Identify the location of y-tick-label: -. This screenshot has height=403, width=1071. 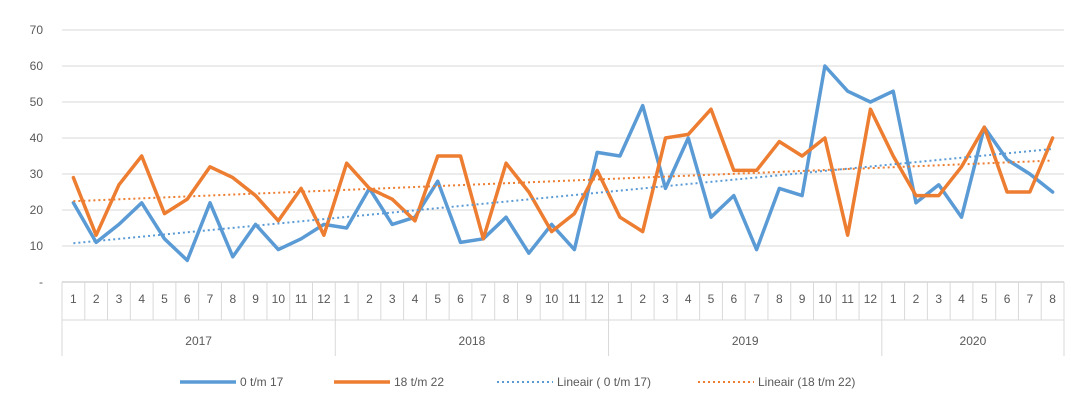
(41, 282).